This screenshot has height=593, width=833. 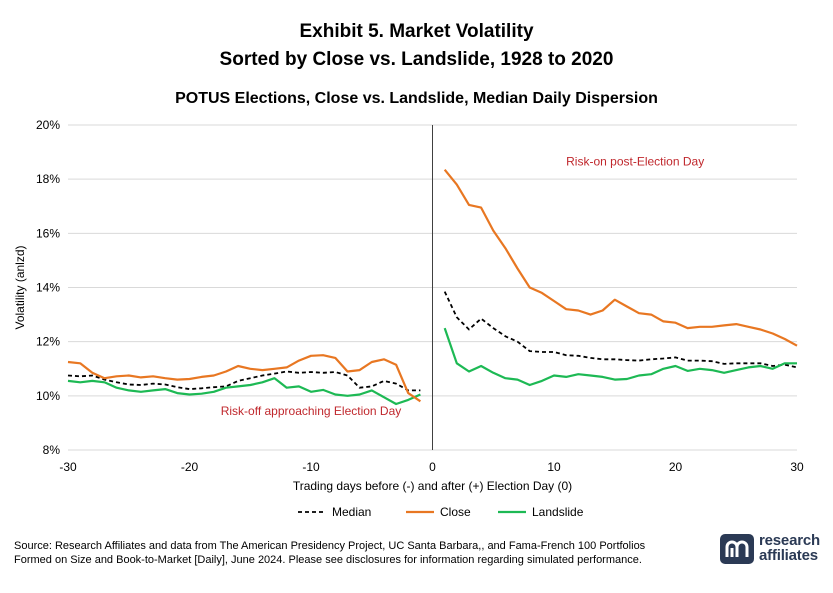 What do you see at coordinates (789, 540) in the screenshot?
I see `logo-text-line1: research` at bounding box center [789, 540].